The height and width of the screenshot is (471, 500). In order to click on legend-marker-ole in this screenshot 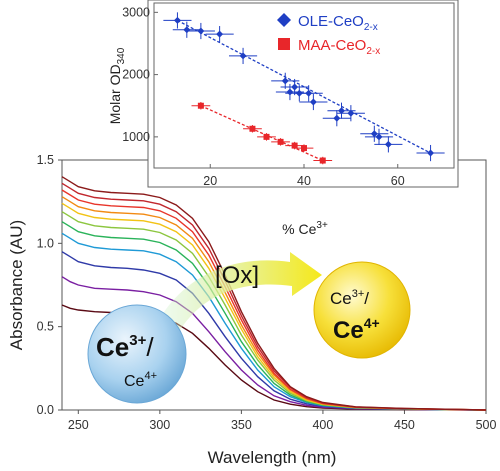, I will do `click(284, 20)`.